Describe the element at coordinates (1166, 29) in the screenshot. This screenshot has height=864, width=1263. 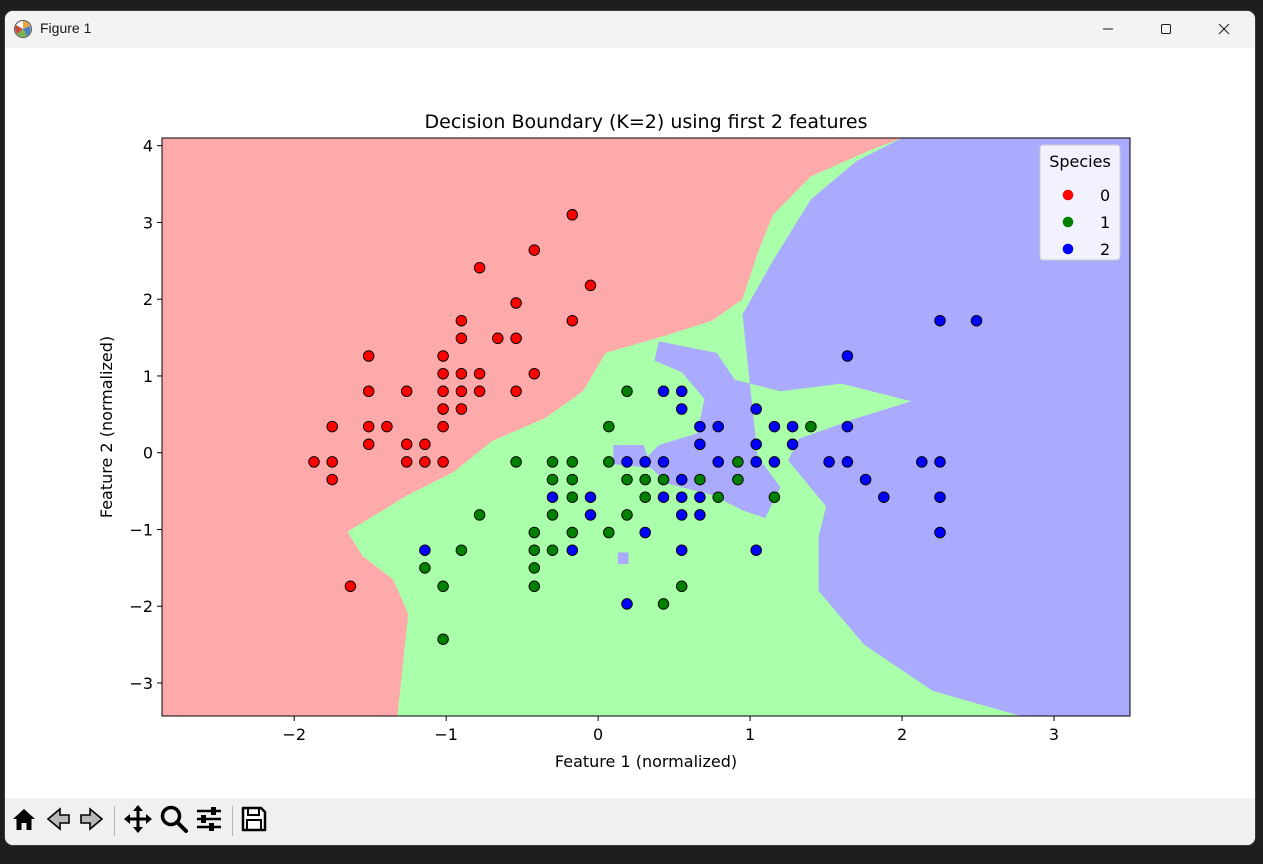
I see `maximize-button` at that location.